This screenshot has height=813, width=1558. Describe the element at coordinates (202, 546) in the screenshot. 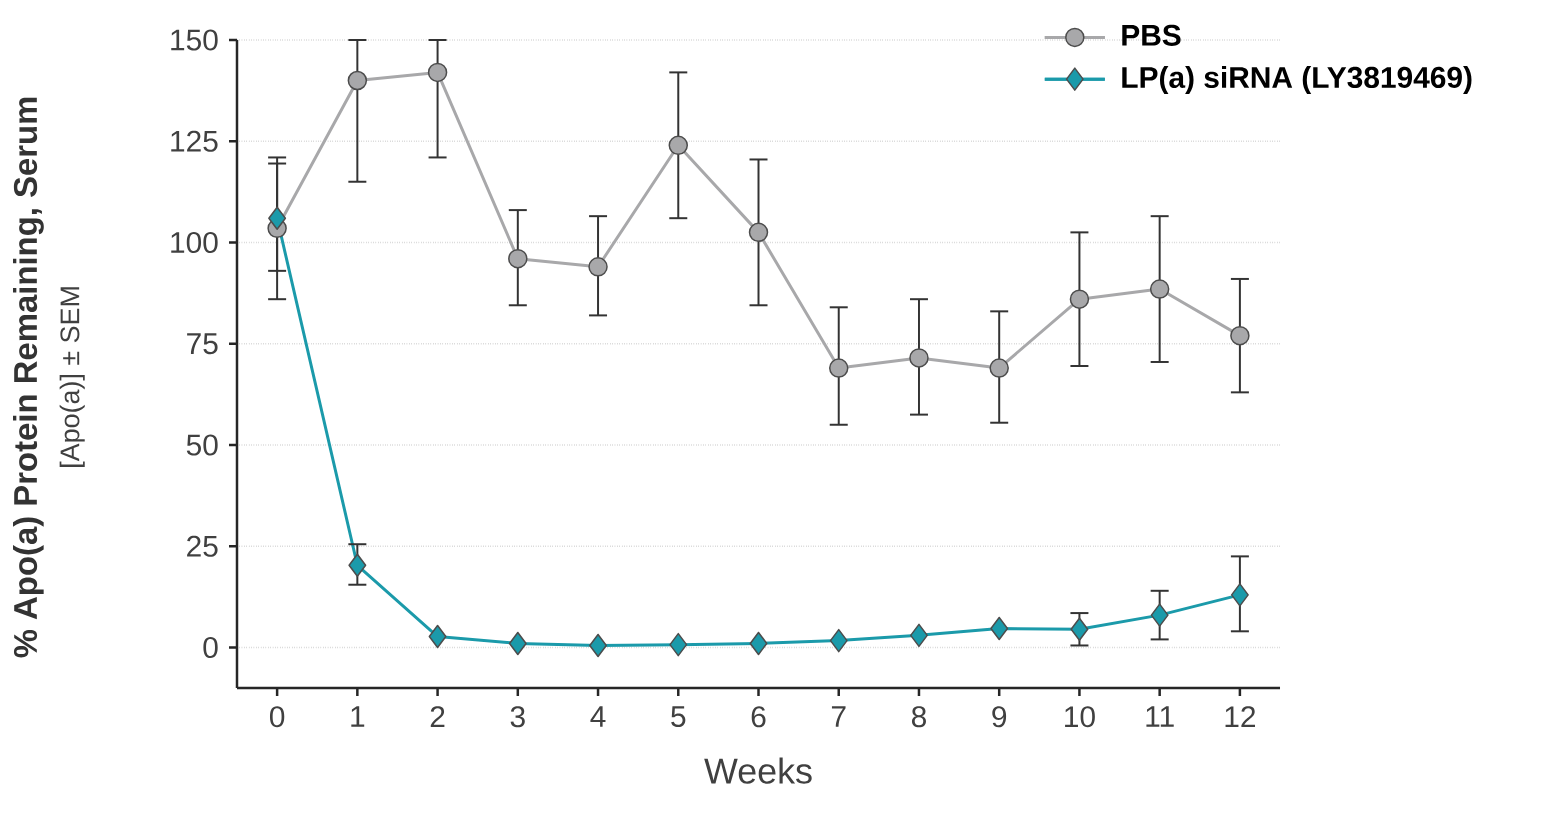

I see `y-tick-label: 25` at that location.